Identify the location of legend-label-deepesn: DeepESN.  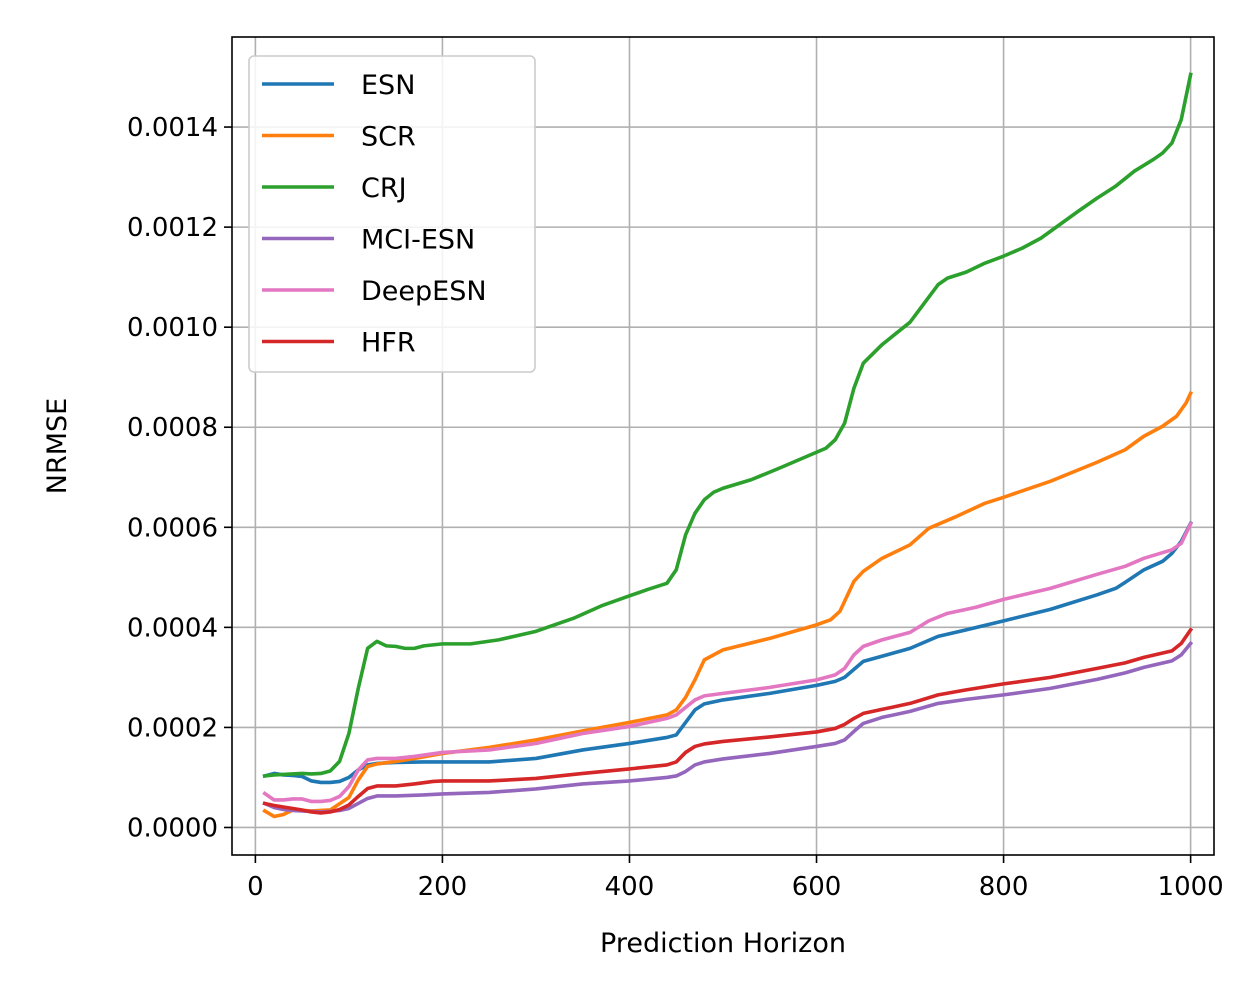
(424, 291).